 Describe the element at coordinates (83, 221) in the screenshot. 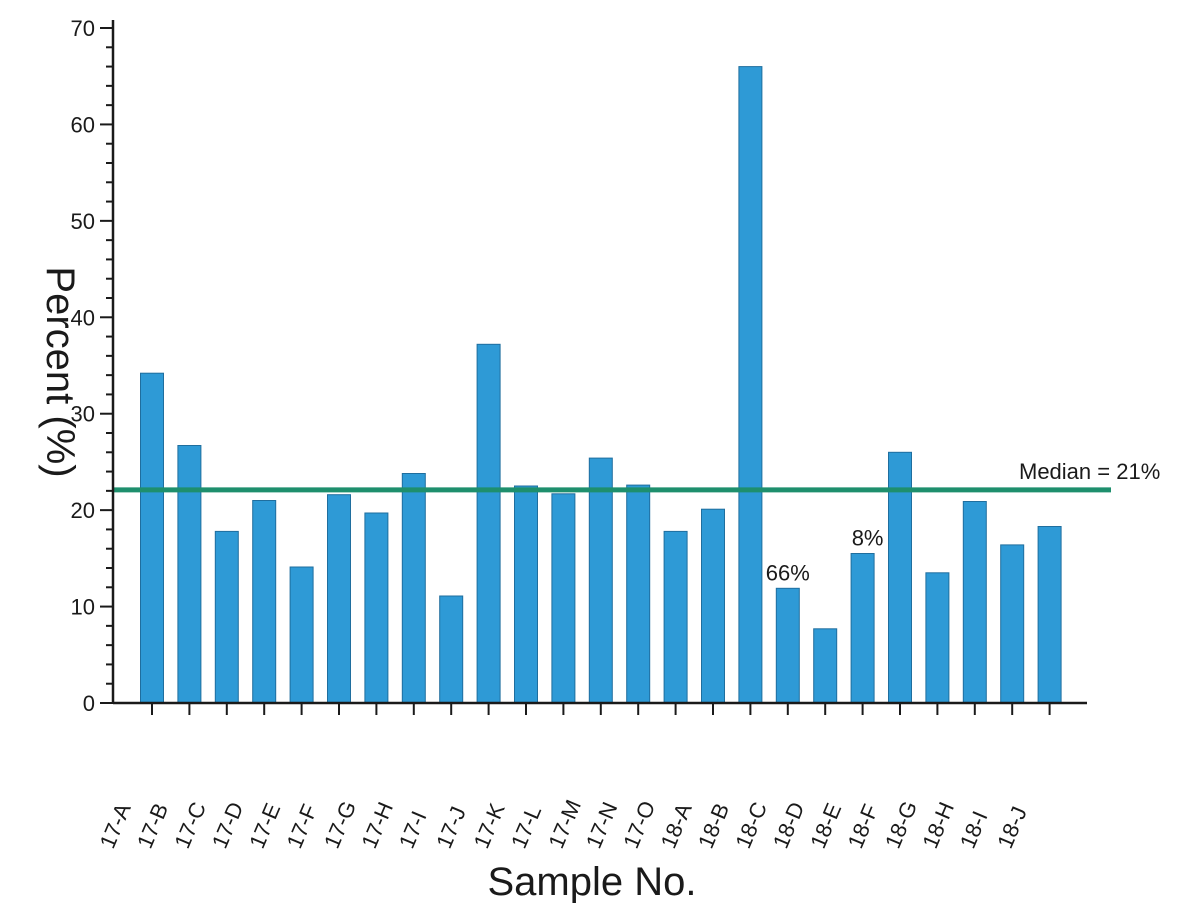

I see `y-tick-label: 50` at that location.